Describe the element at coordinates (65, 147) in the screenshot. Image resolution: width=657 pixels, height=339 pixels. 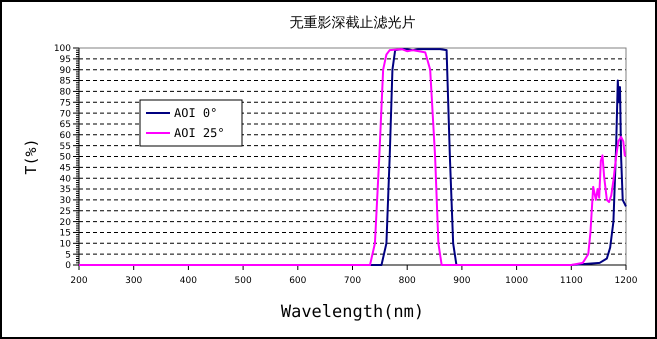
I see `y-tick-label: 55` at that location.